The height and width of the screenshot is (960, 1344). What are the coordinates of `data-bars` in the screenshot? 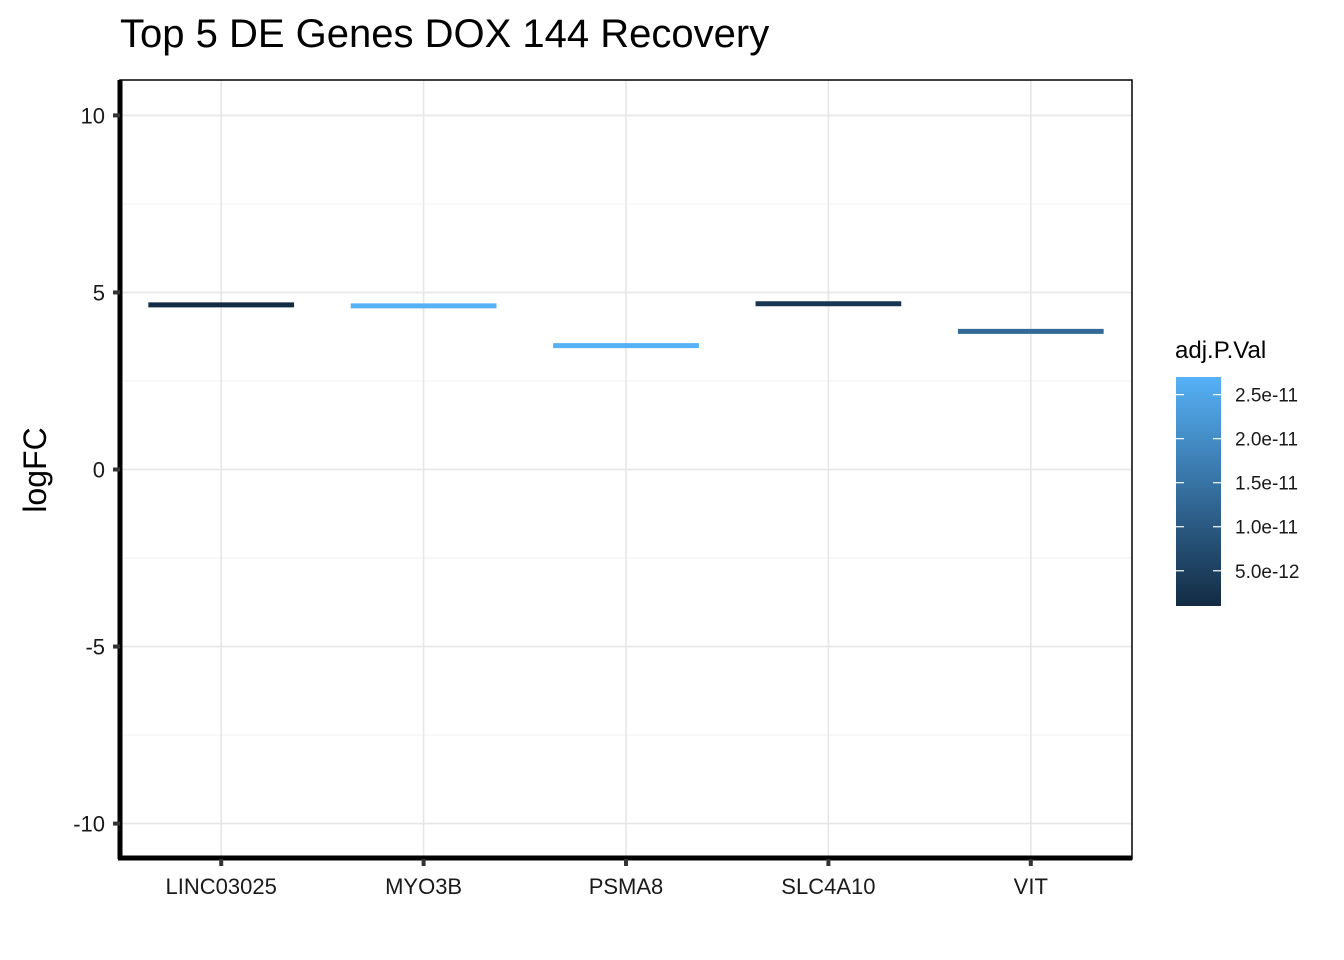 It's located at (626, 325).